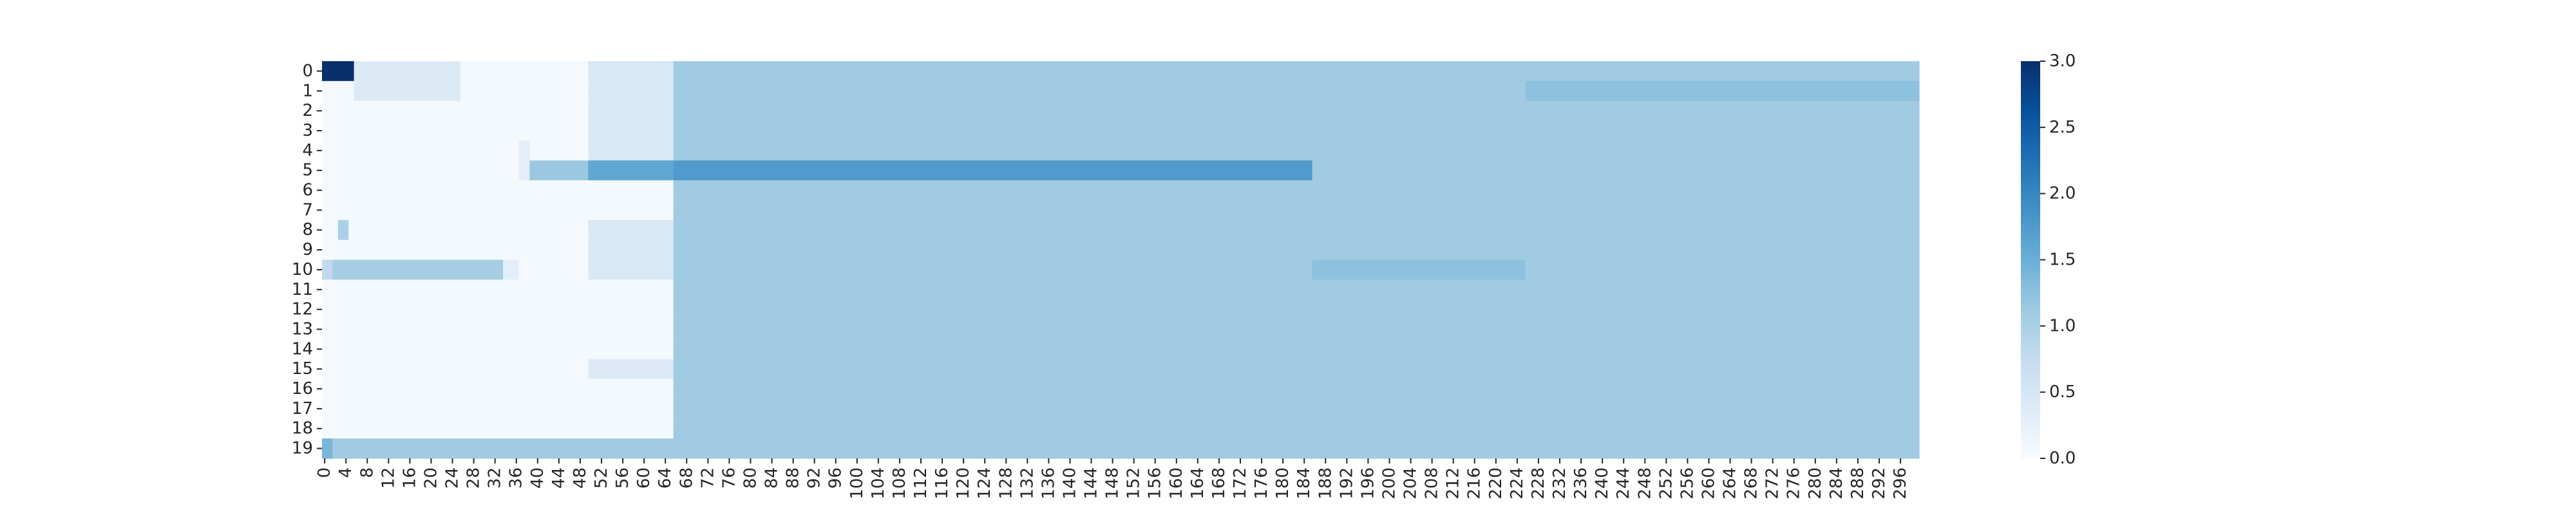  I want to click on x-tick-label: 144, so click(1092, 484).